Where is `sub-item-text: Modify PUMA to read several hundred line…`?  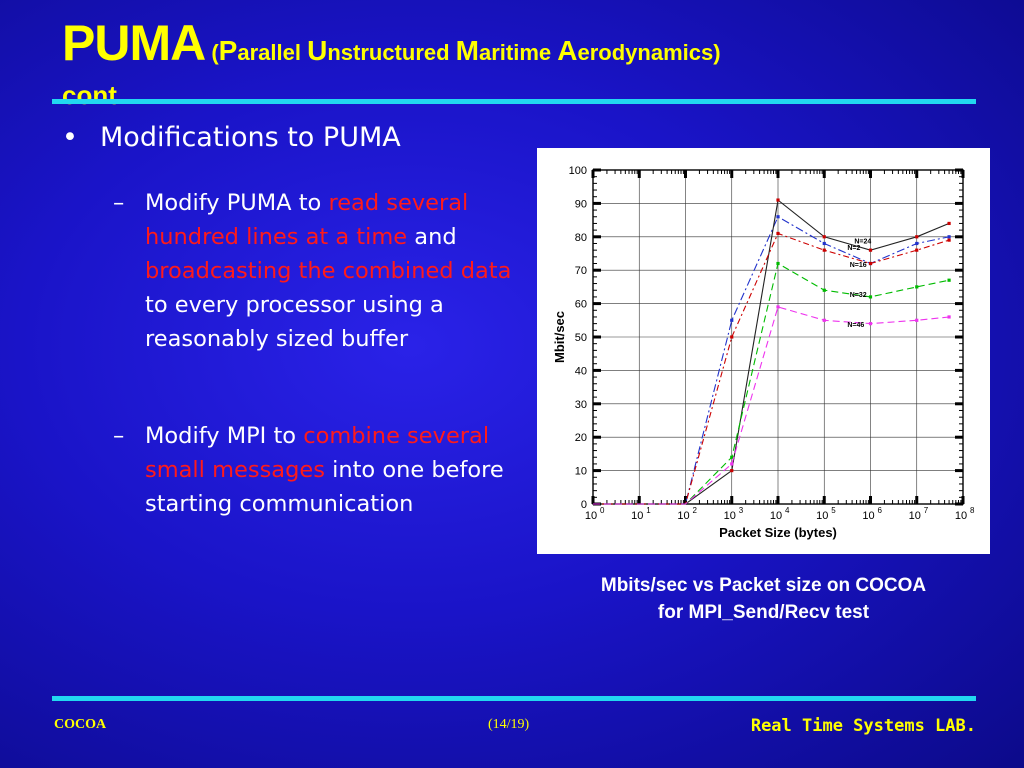
sub-item-text: Modify PUMA to read several hundred line… is located at coordinates (329, 271).